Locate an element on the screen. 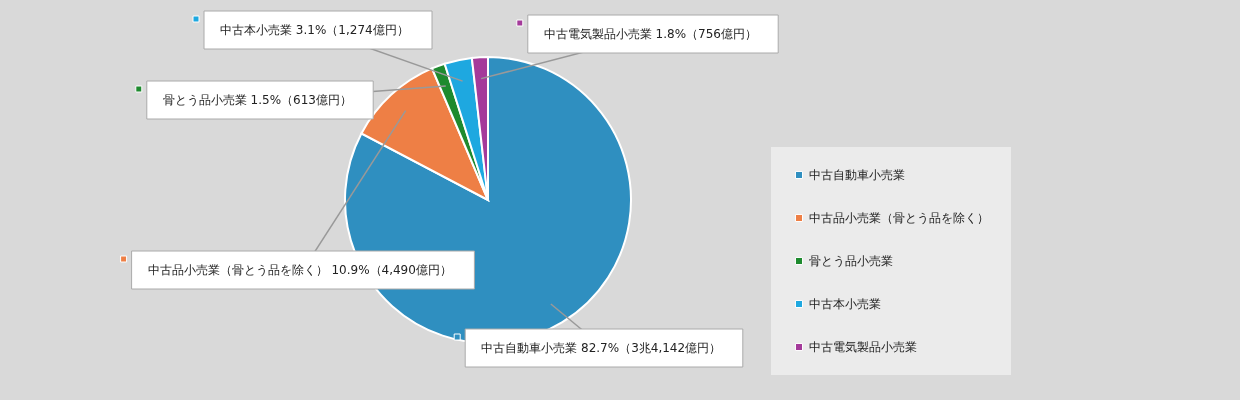 The width and height of the screenshot is (1240, 400). category-label: 中古本小売業 3.1%（1,274億円） is located at coordinates (314, 30).